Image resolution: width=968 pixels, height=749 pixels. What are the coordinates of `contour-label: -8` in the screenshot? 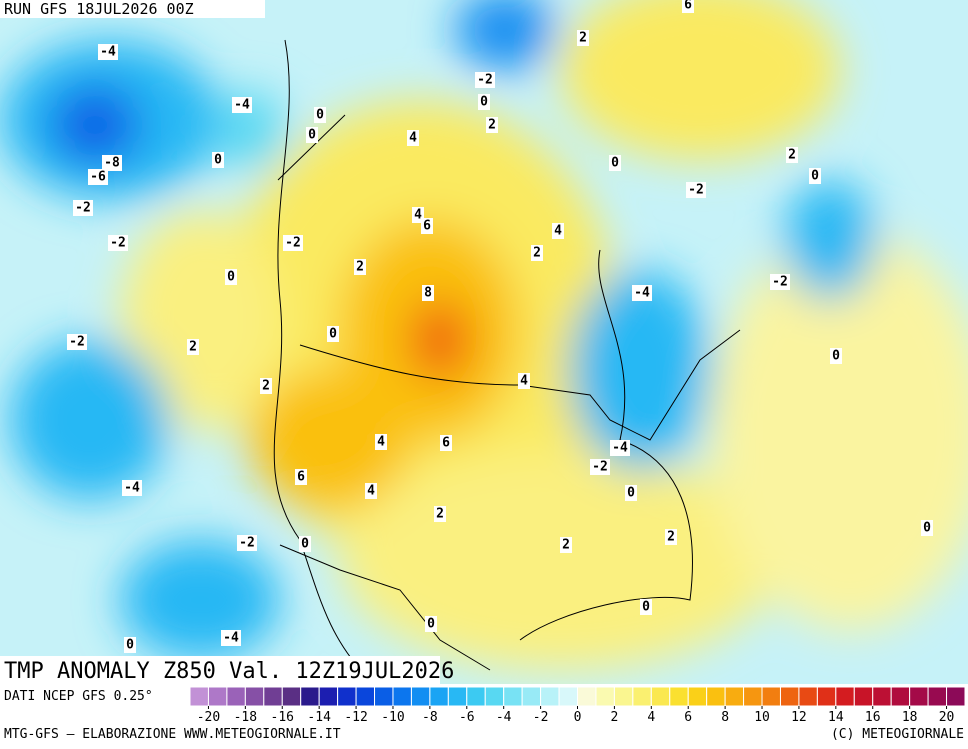 It's located at (112, 163).